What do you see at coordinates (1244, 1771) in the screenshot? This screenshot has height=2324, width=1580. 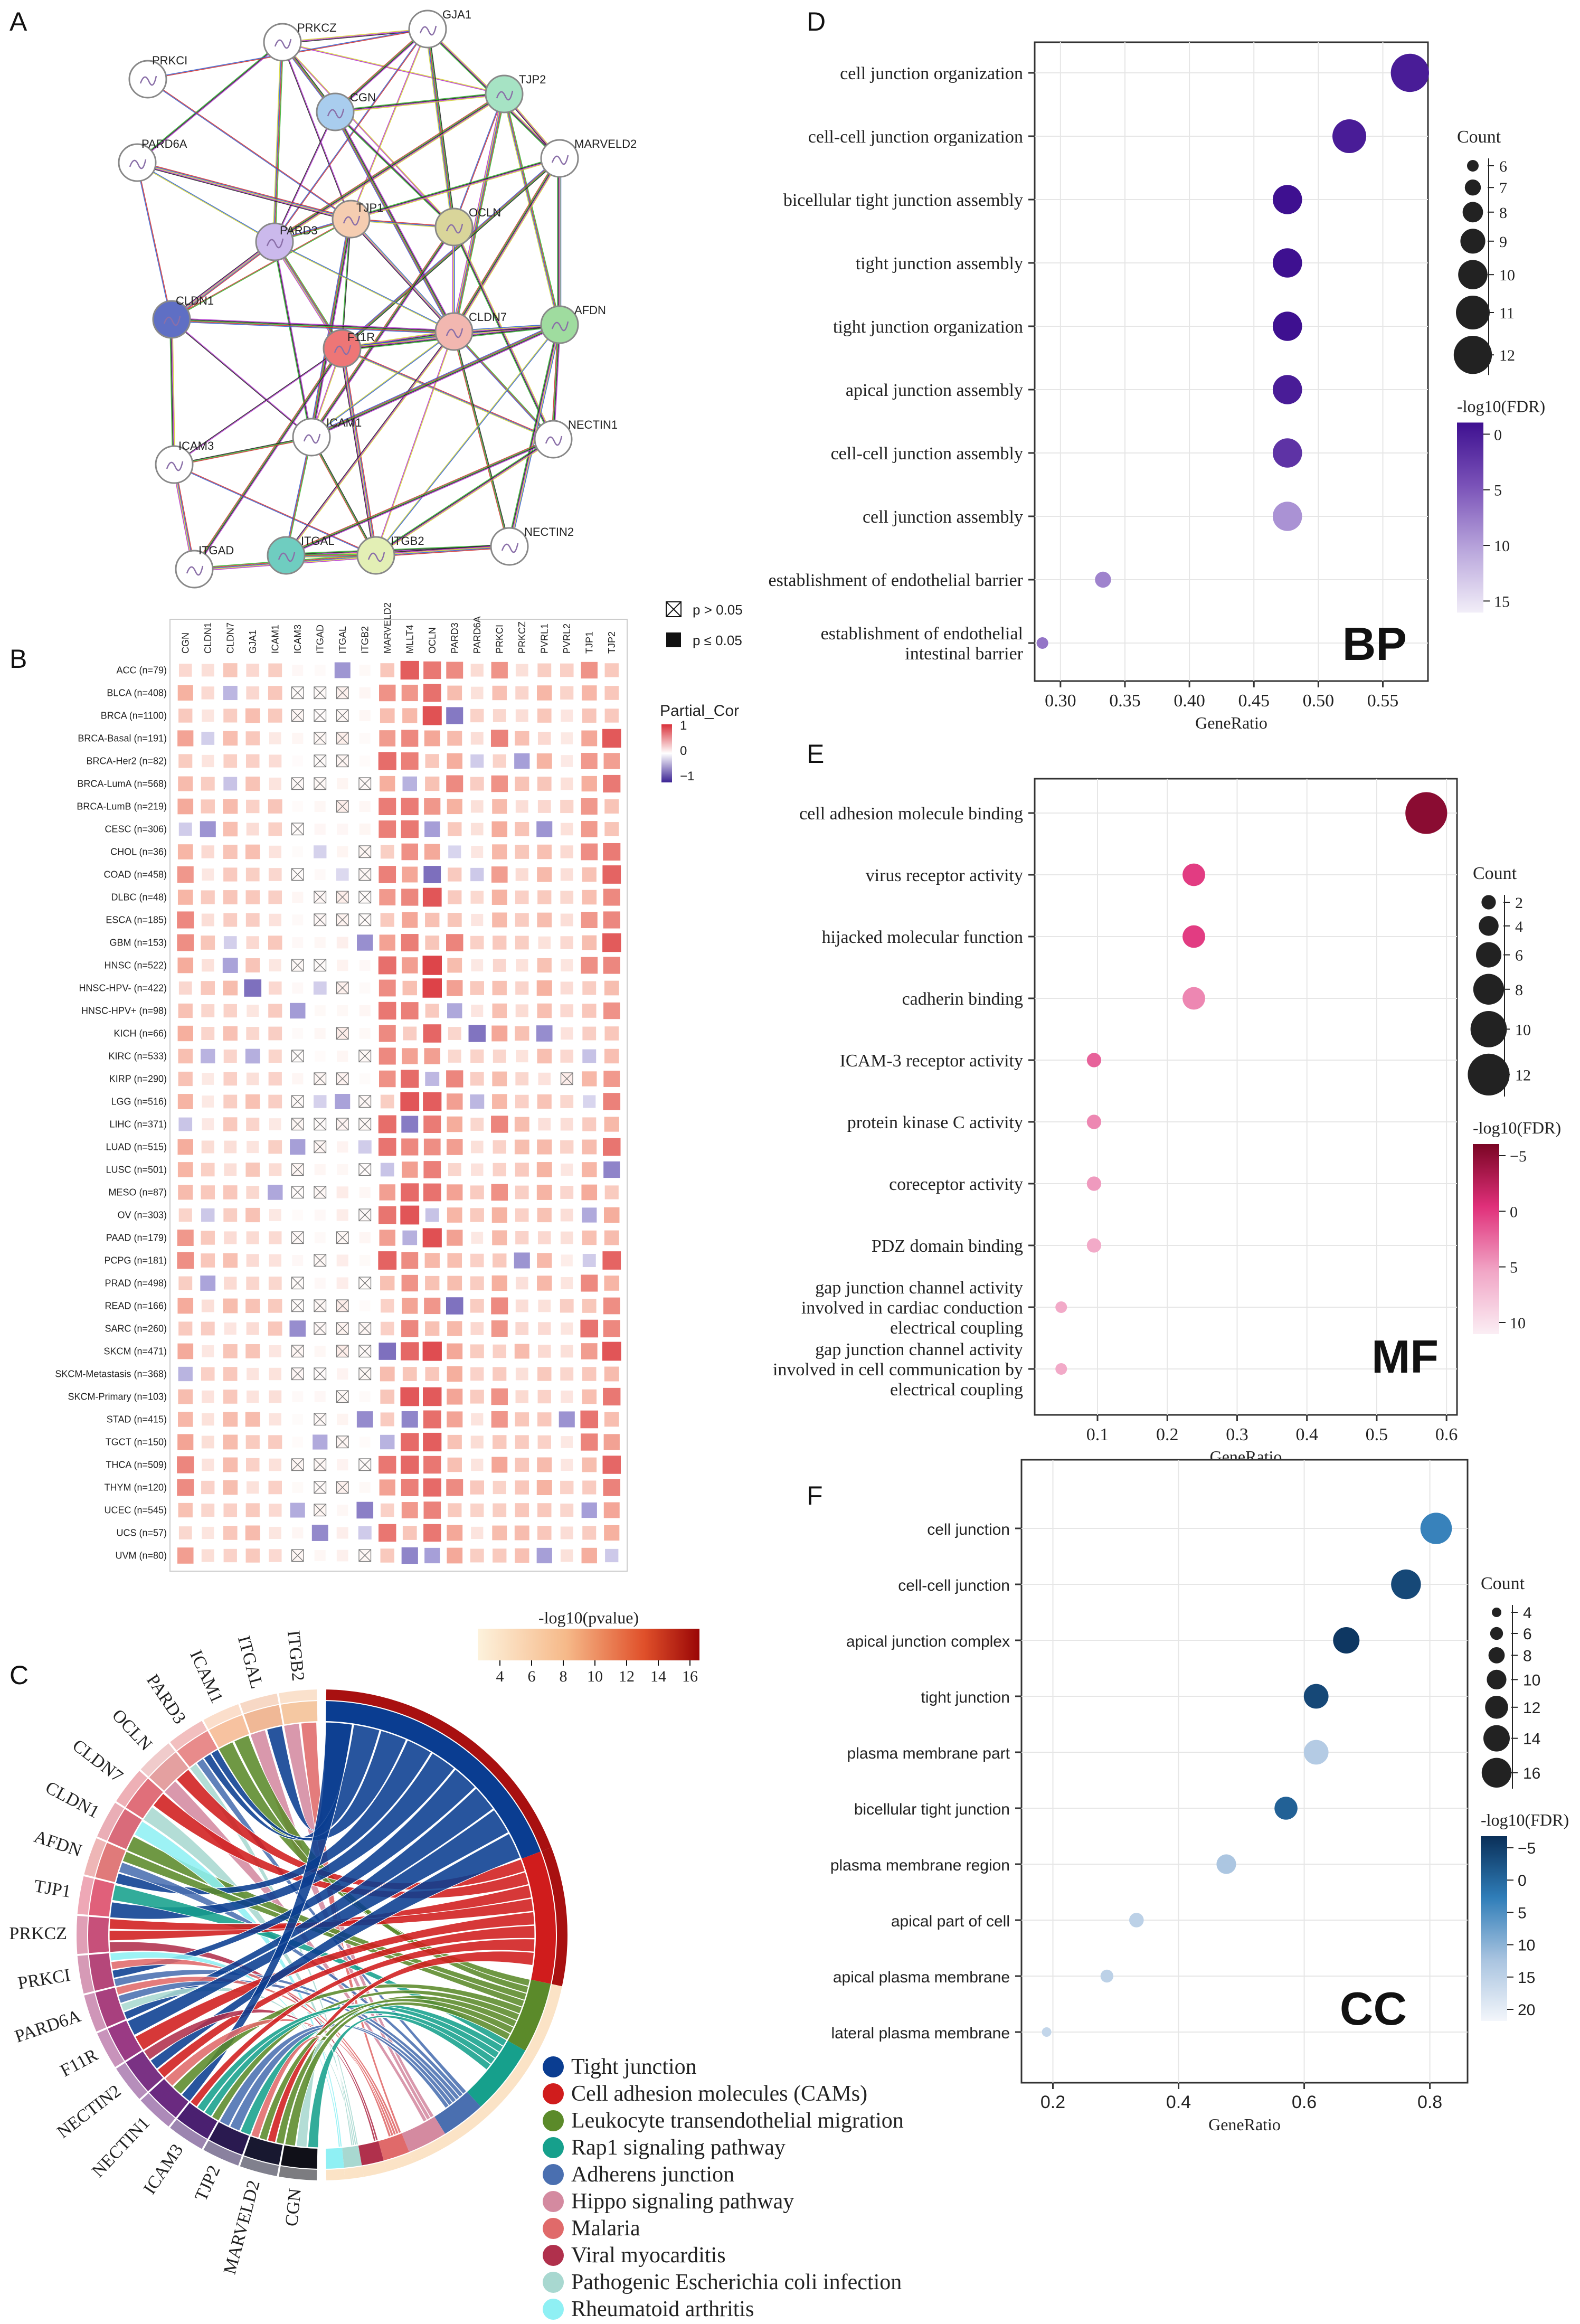 I see `dotplot-frame` at bounding box center [1244, 1771].